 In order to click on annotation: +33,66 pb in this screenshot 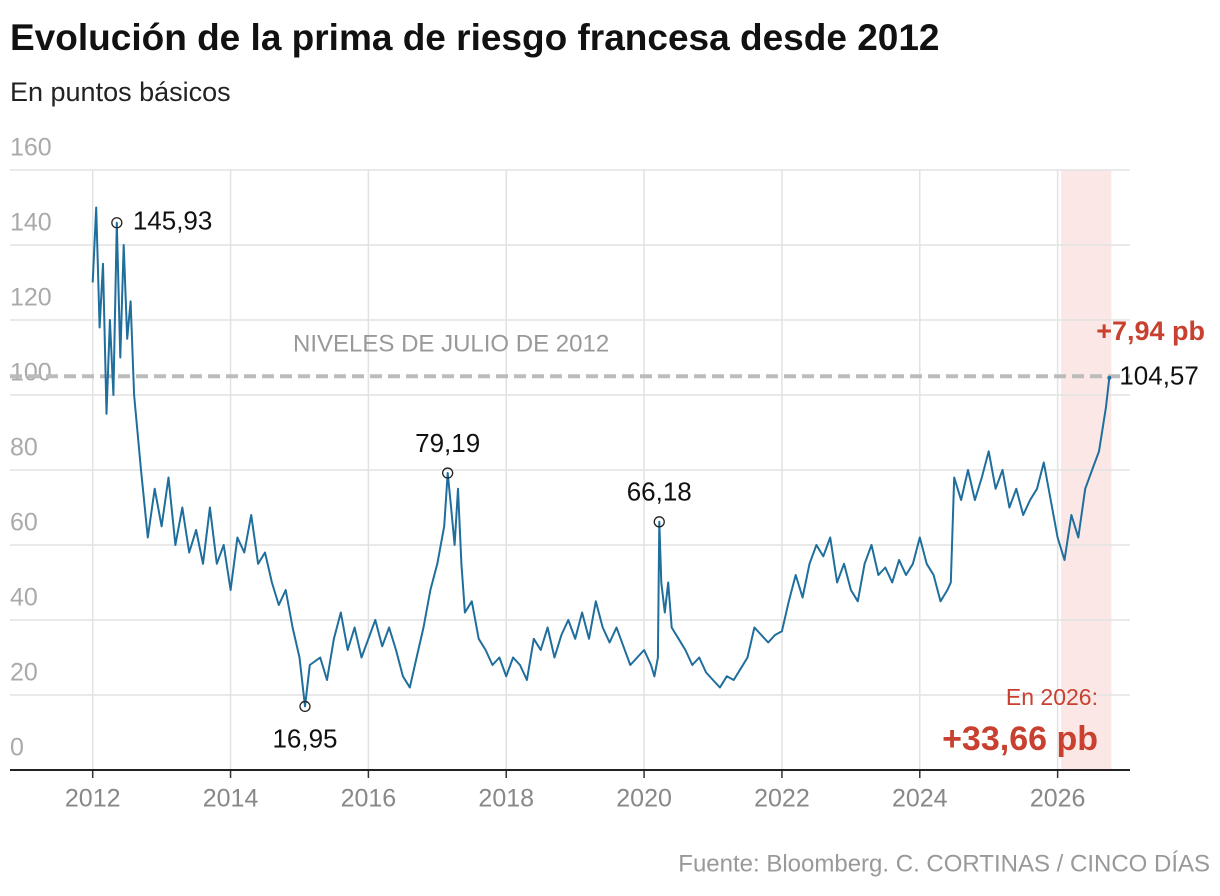, I will do `click(1020, 739)`.